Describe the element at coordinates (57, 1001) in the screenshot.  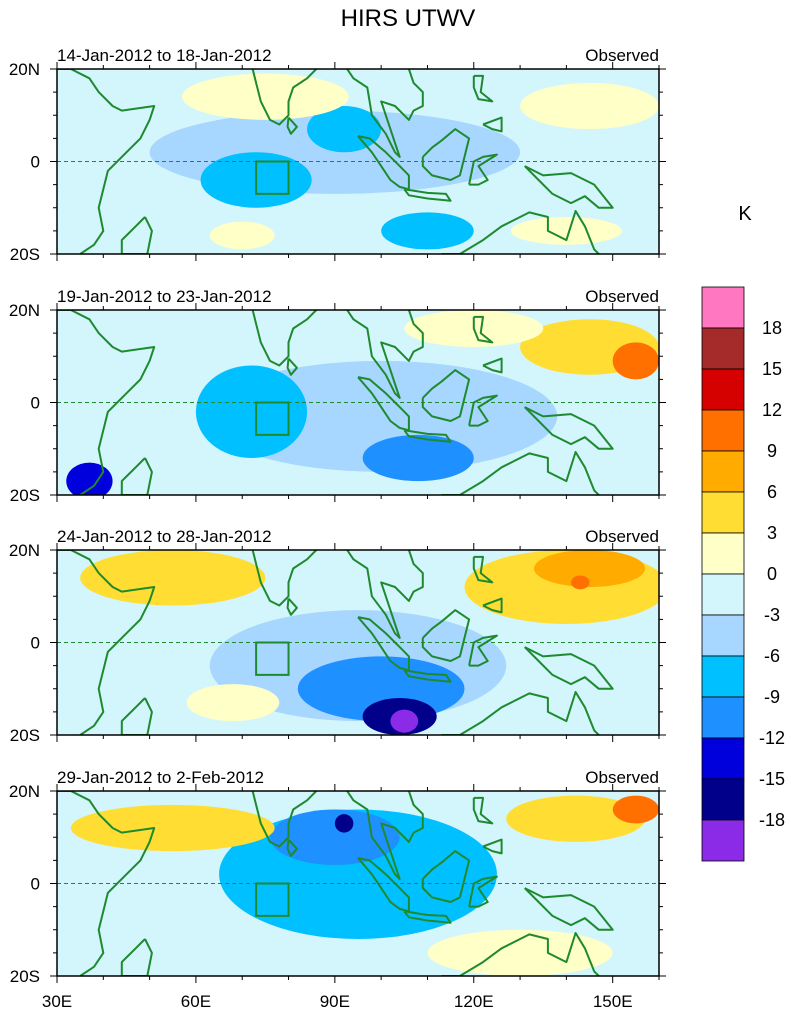
I see `lon-label: 30E` at that location.